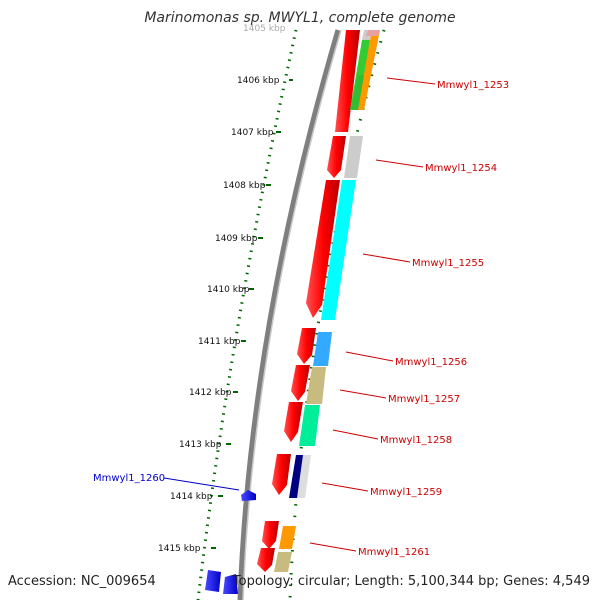 The image size is (600, 600). Describe the element at coordinates (230, 584) in the screenshot. I see `gene-arrow-reverse-b` at that location.